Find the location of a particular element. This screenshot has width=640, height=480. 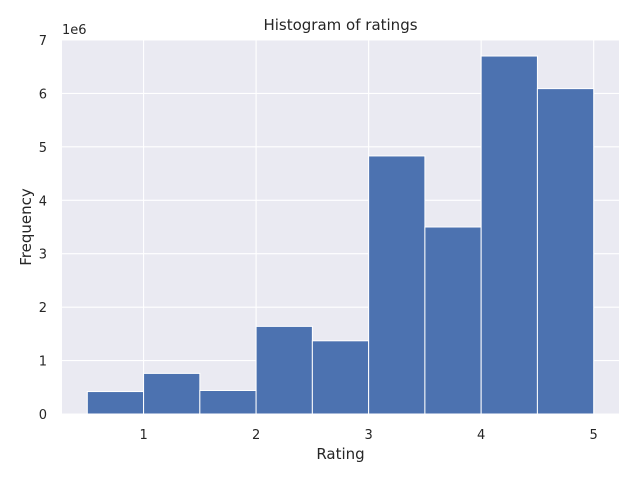

x-tick-label: 4 is located at coordinates (481, 435).